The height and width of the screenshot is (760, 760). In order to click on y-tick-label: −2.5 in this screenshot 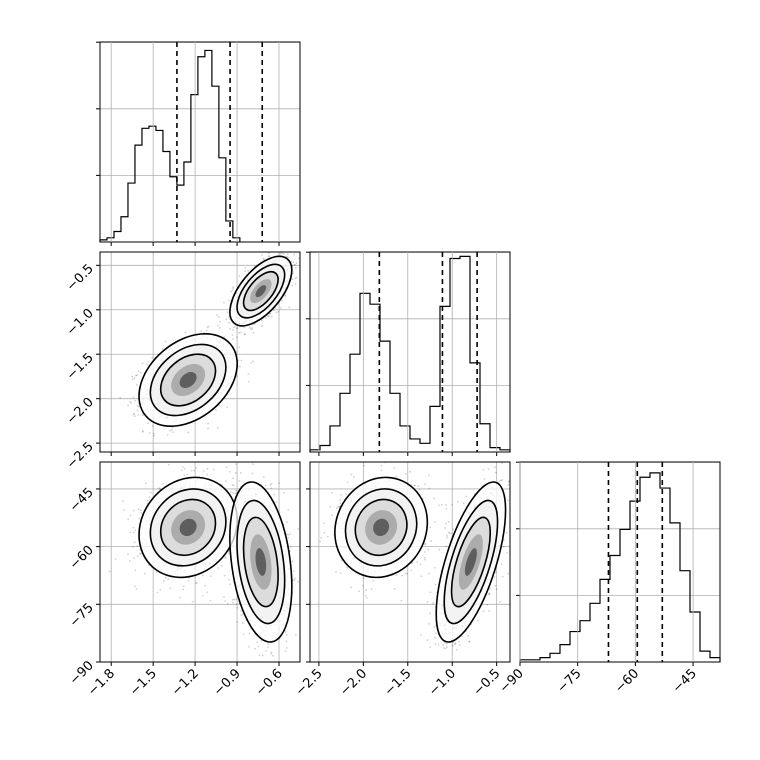, I will do `click(80, 455)`.